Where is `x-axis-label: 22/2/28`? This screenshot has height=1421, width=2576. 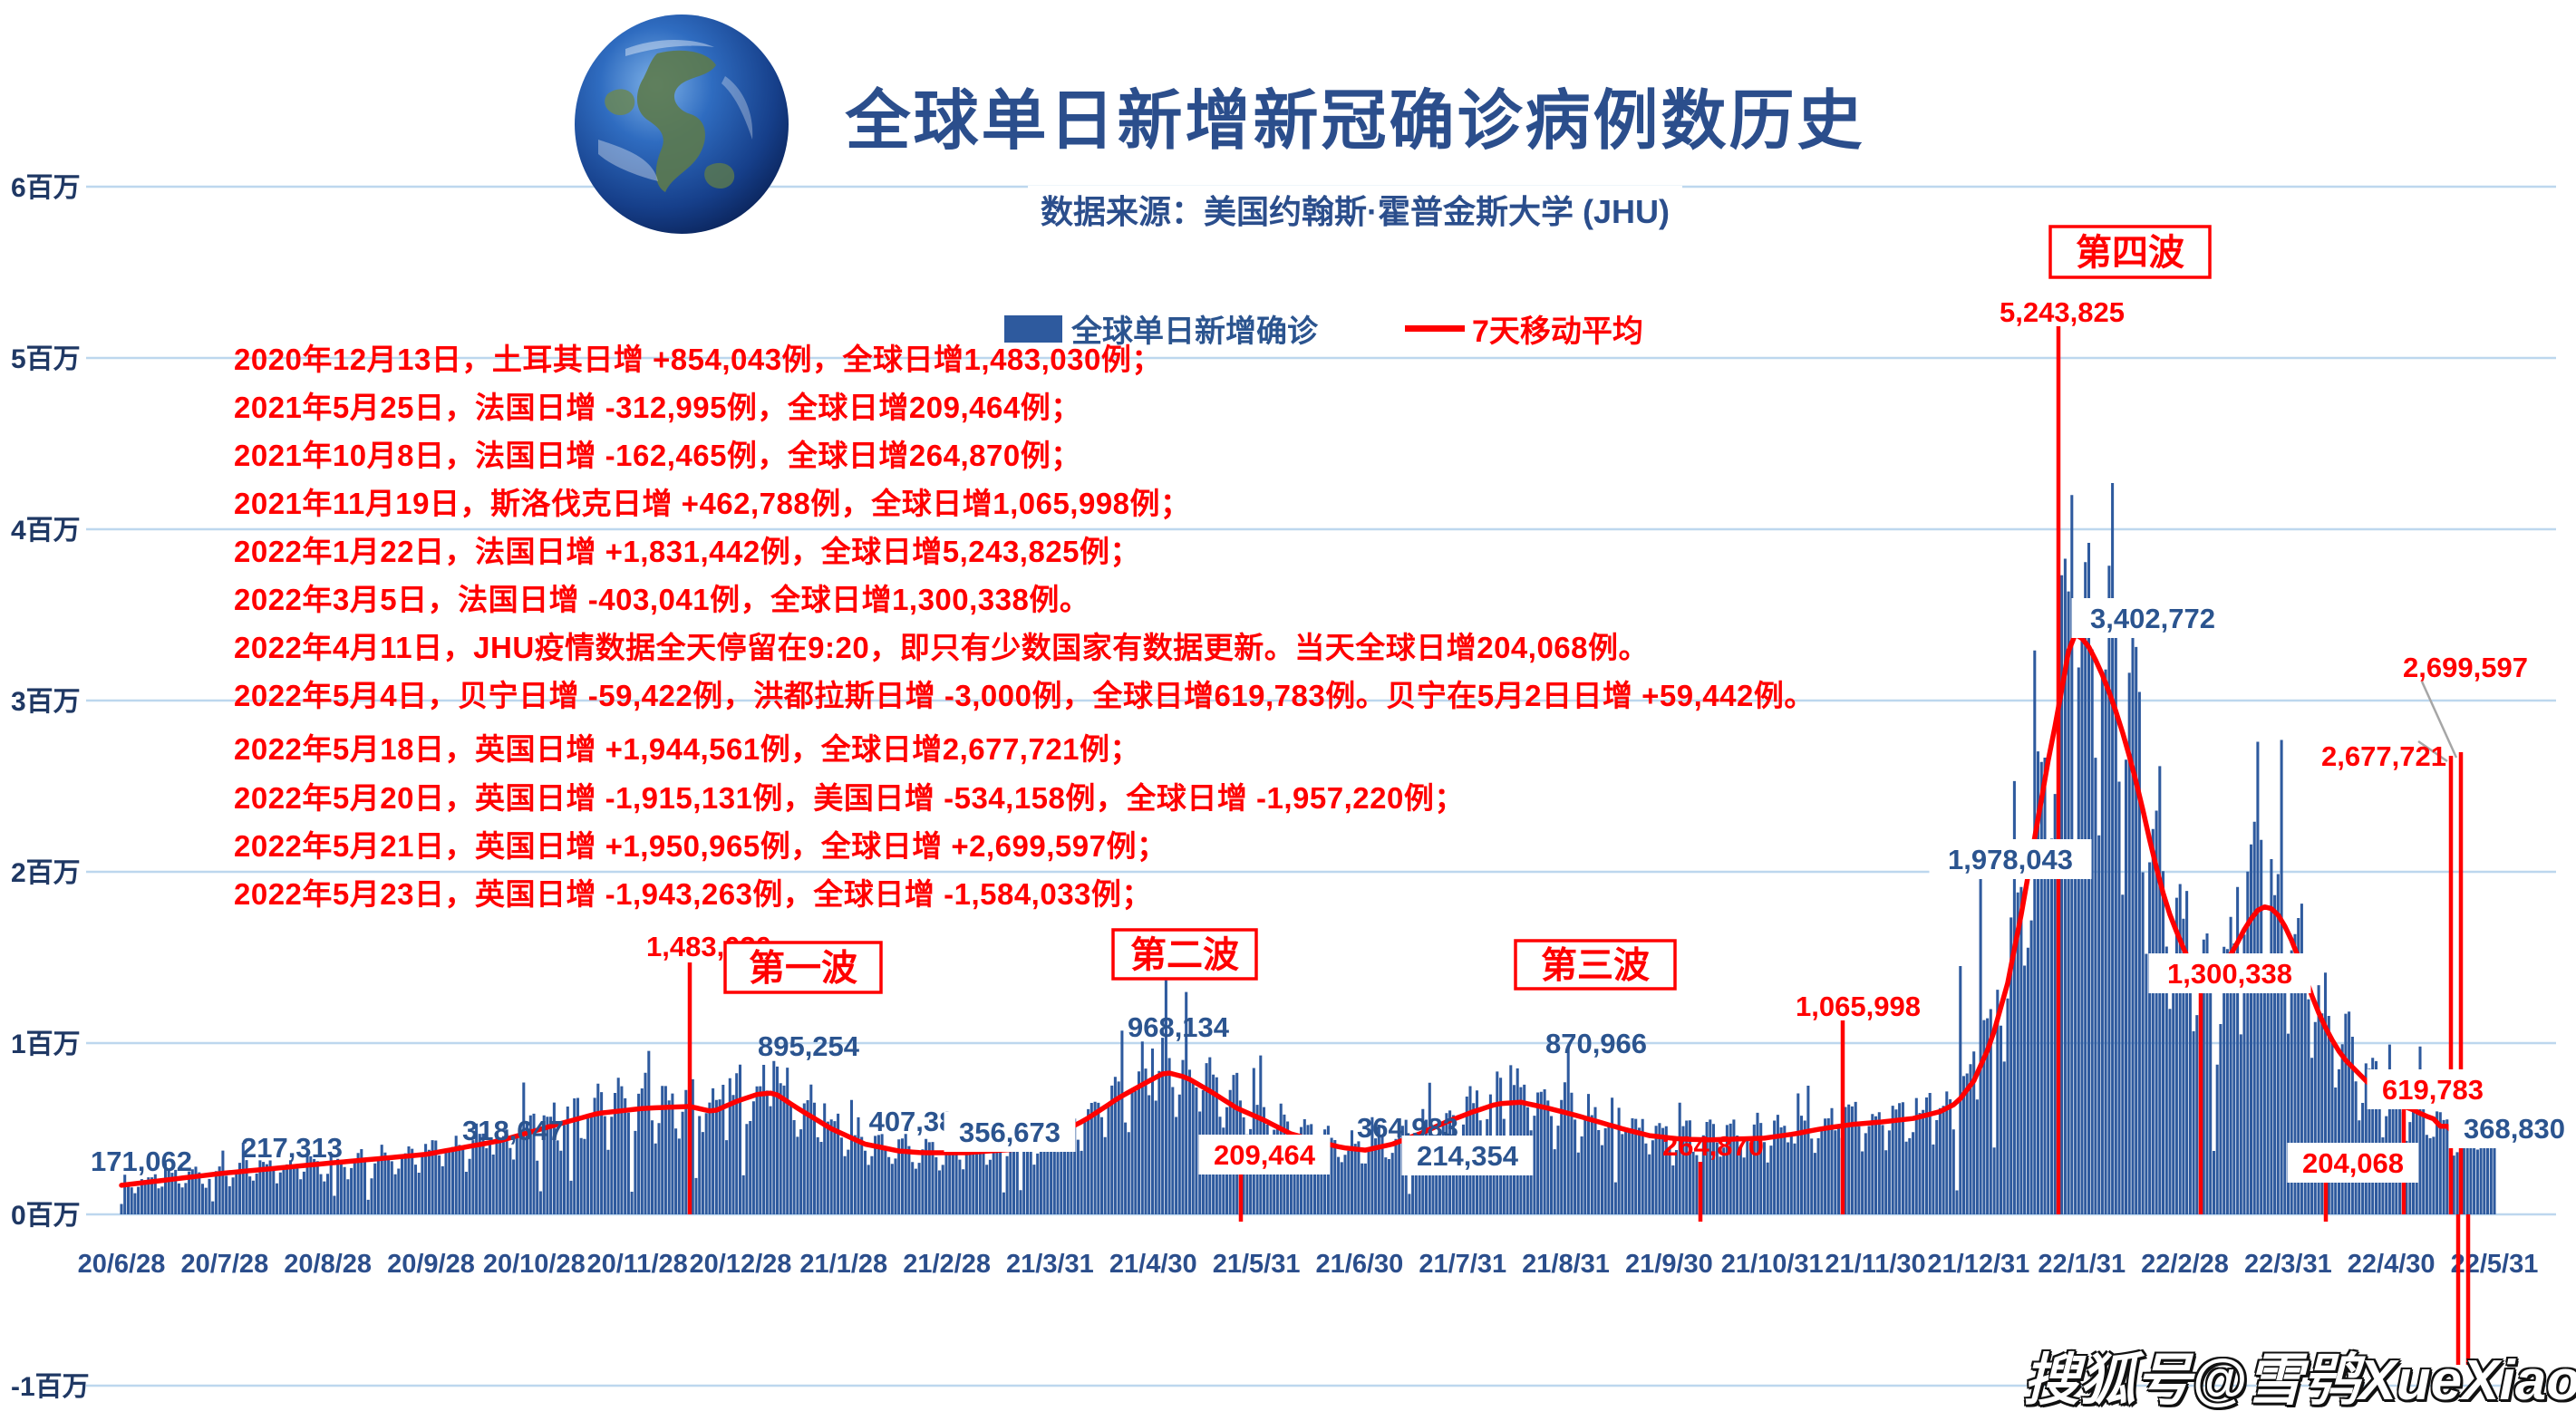 x-axis-label: 22/2/28 is located at coordinates (2185, 1264).